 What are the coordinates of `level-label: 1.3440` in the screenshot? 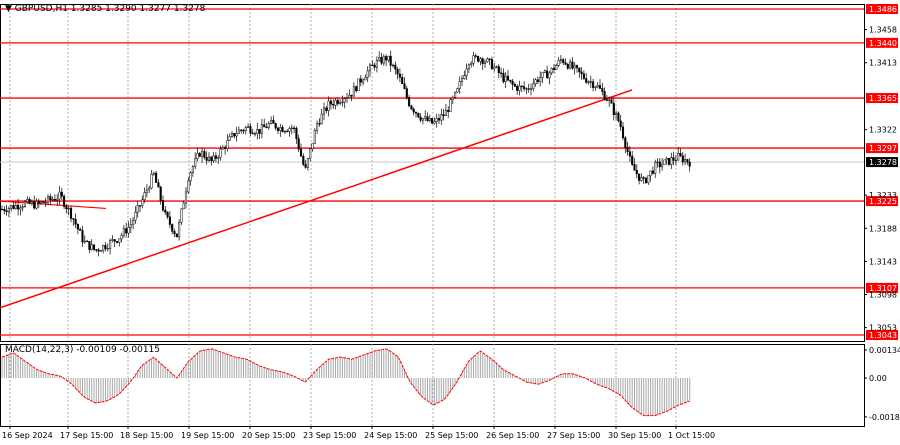 It's located at (883, 43).